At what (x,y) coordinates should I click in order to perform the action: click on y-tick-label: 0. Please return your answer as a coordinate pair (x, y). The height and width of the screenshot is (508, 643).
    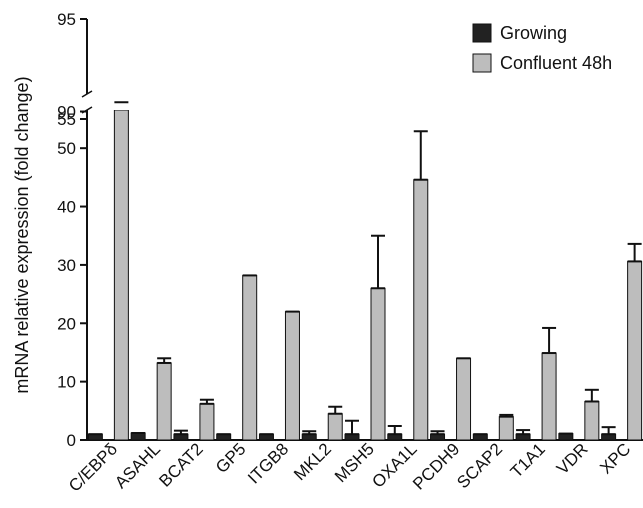
    Looking at the image, I should click on (71, 440).